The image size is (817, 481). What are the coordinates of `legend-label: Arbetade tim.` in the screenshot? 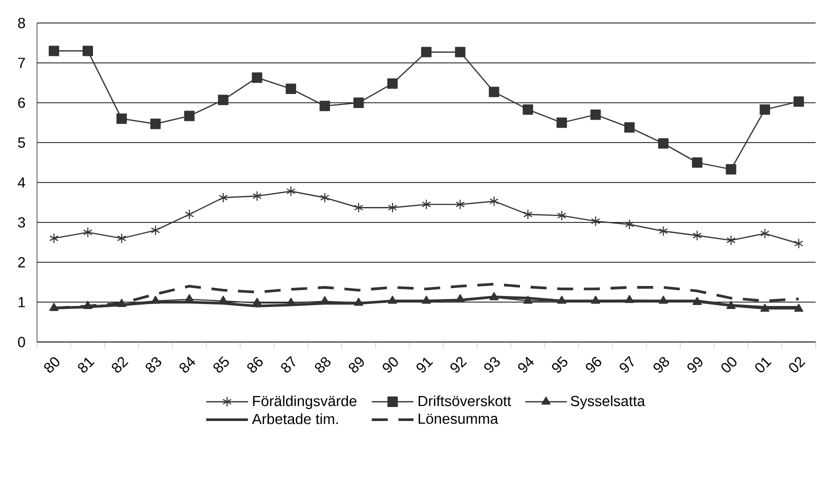 It's located at (295, 418).